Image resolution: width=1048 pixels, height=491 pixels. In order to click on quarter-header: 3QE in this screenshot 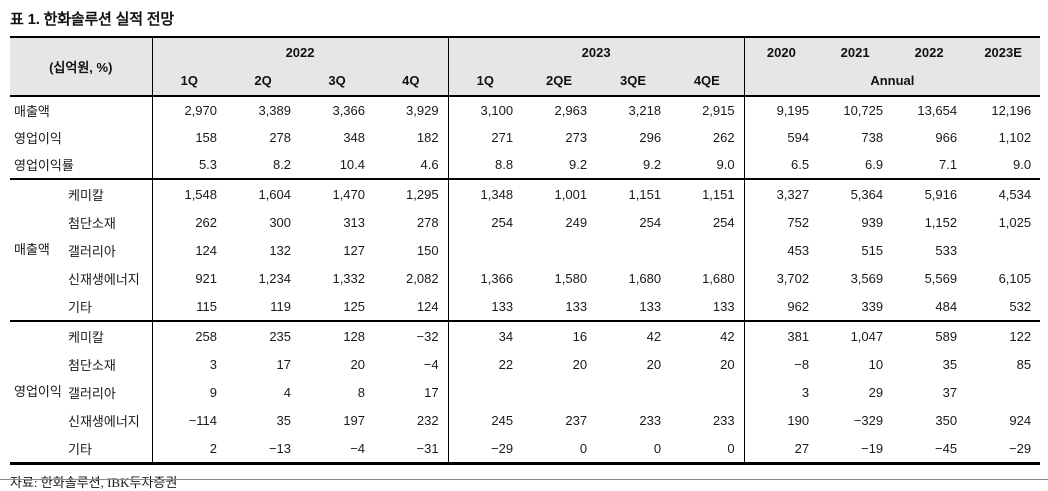, I will do `click(633, 81)`.